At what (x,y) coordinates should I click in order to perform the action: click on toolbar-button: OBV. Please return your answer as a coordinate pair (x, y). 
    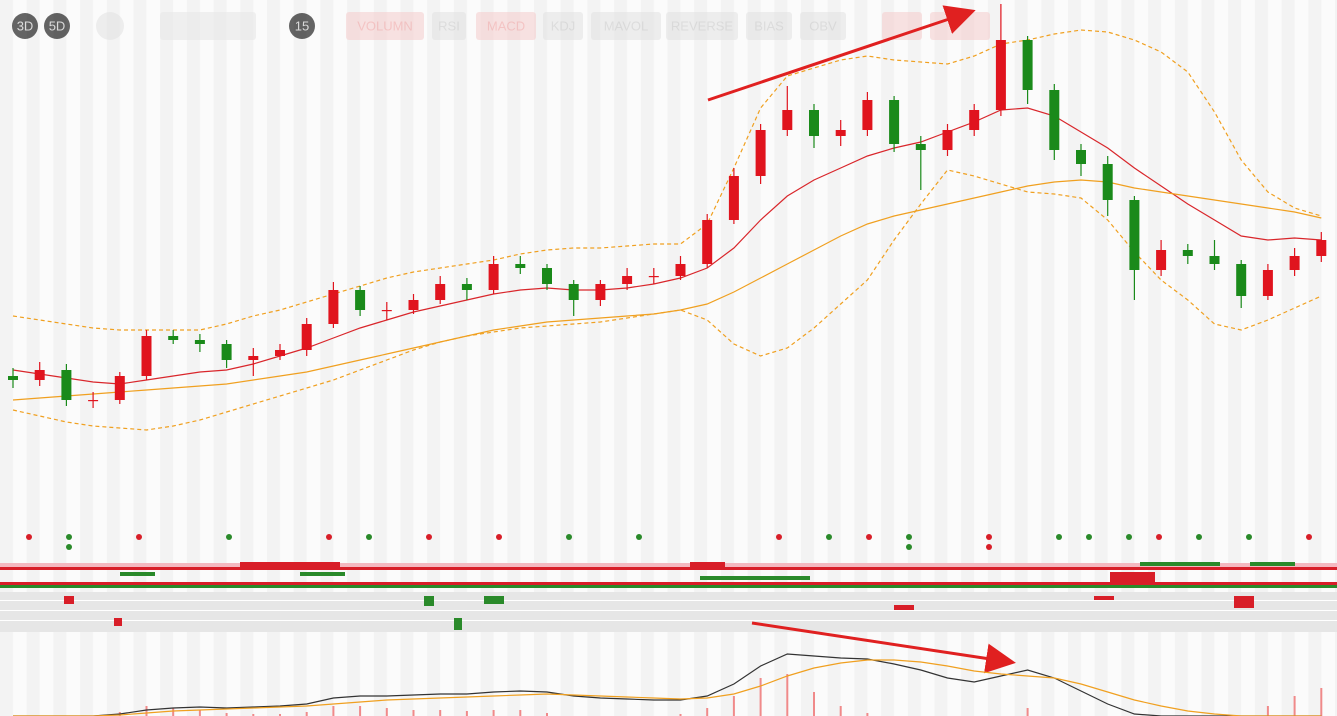
    Looking at the image, I should click on (823, 26).